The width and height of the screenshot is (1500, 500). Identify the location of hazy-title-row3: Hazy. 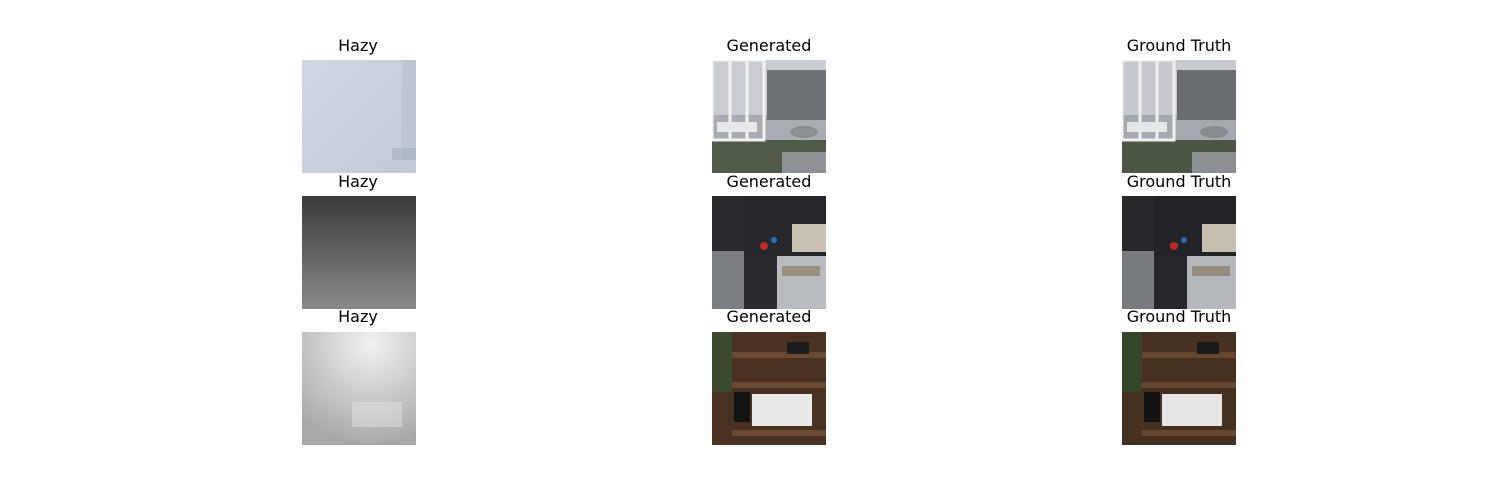
(358, 316).